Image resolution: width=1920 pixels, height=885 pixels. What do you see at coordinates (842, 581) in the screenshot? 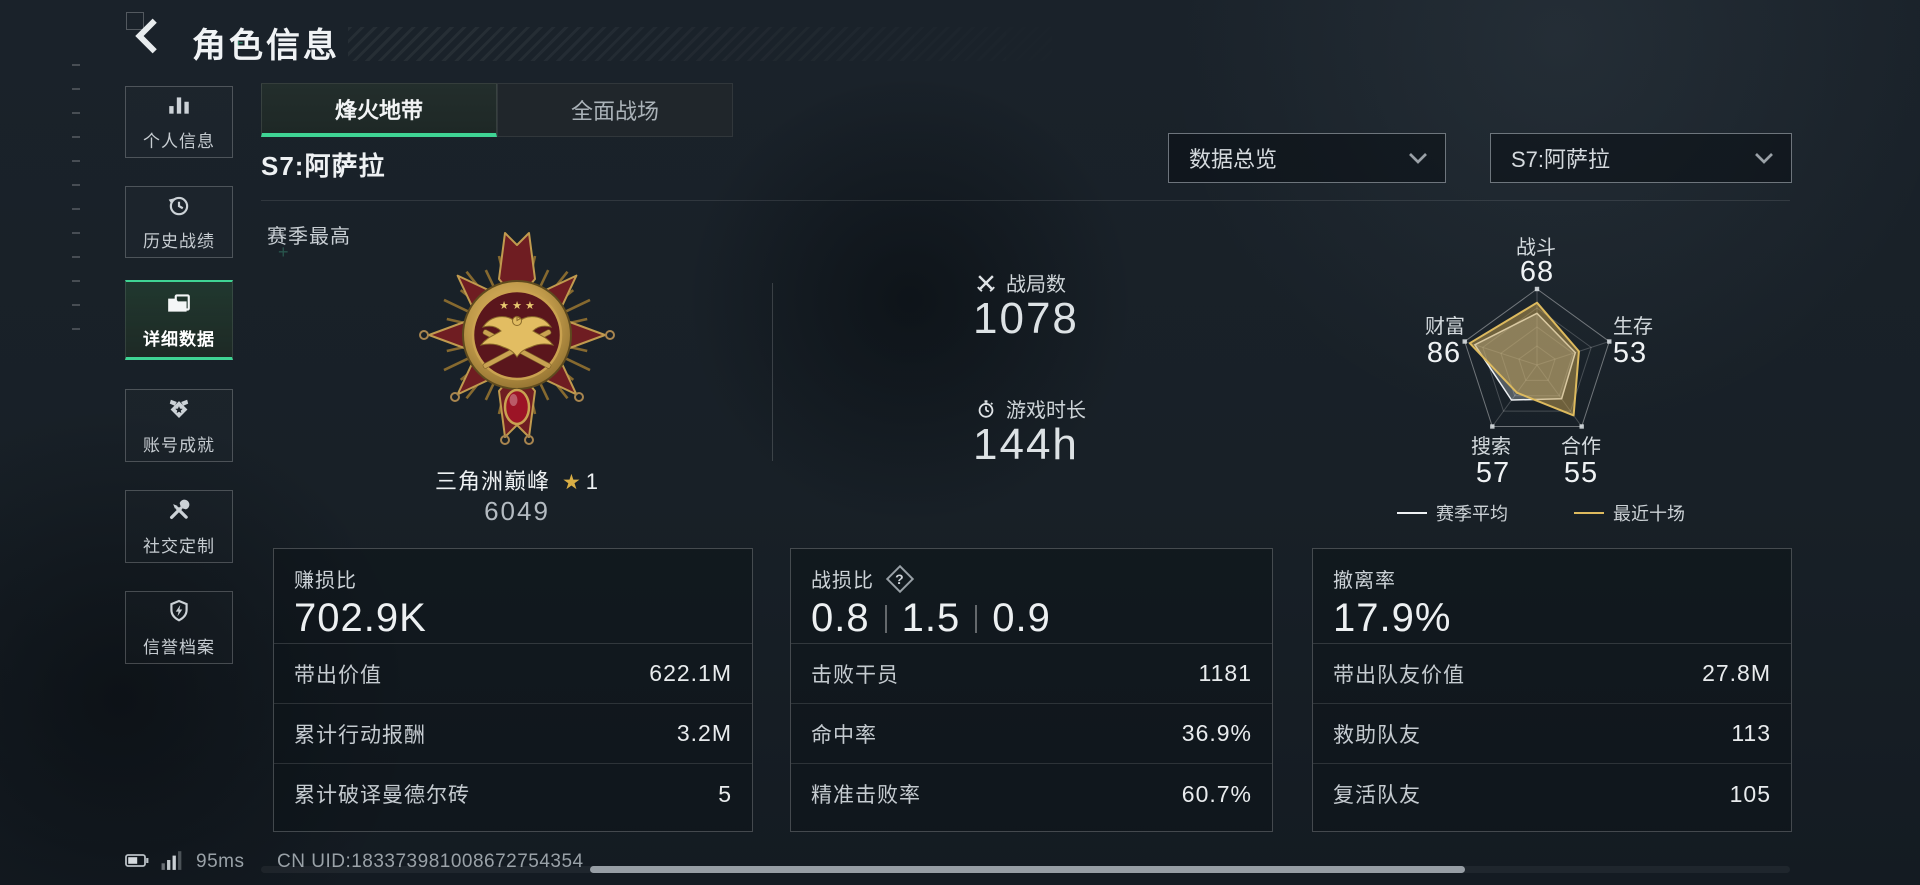
I see `card-title: 战损比` at bounding box center [842, 581].